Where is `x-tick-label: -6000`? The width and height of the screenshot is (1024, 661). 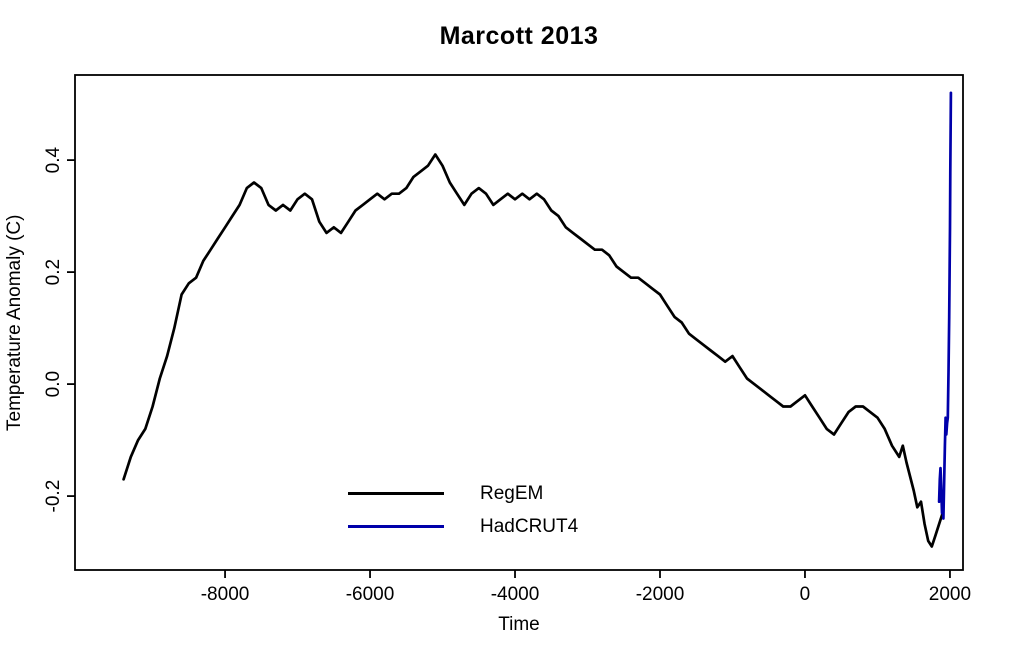
x-tick-label: -6000 is located at coordinates (370, 594).